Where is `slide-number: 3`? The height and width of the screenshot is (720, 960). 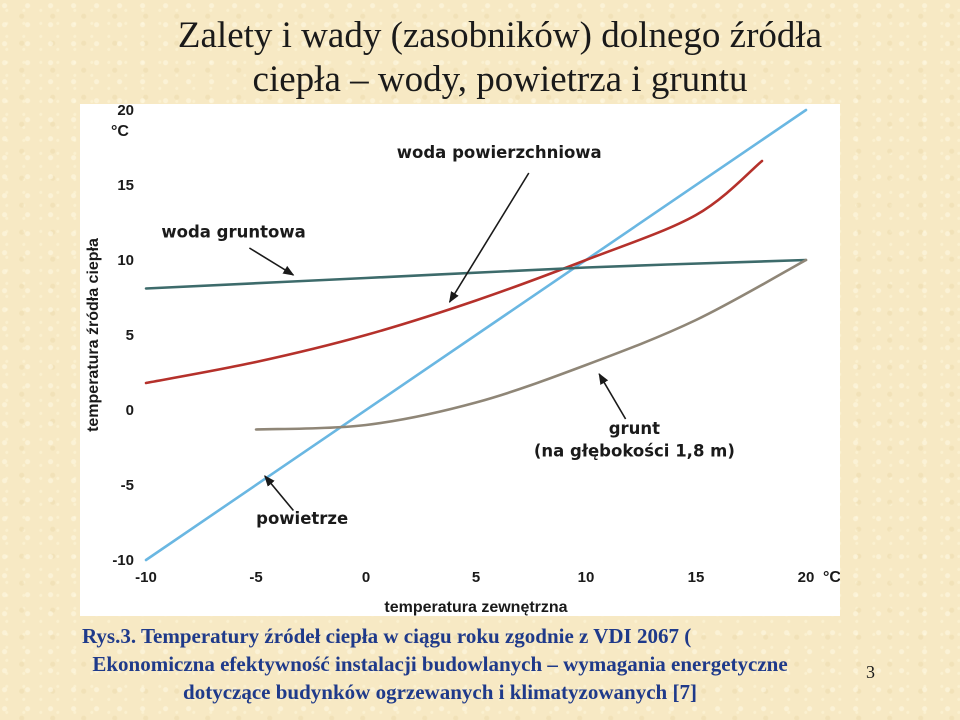 slide-number: 3 is located at coordinates (870, 672).